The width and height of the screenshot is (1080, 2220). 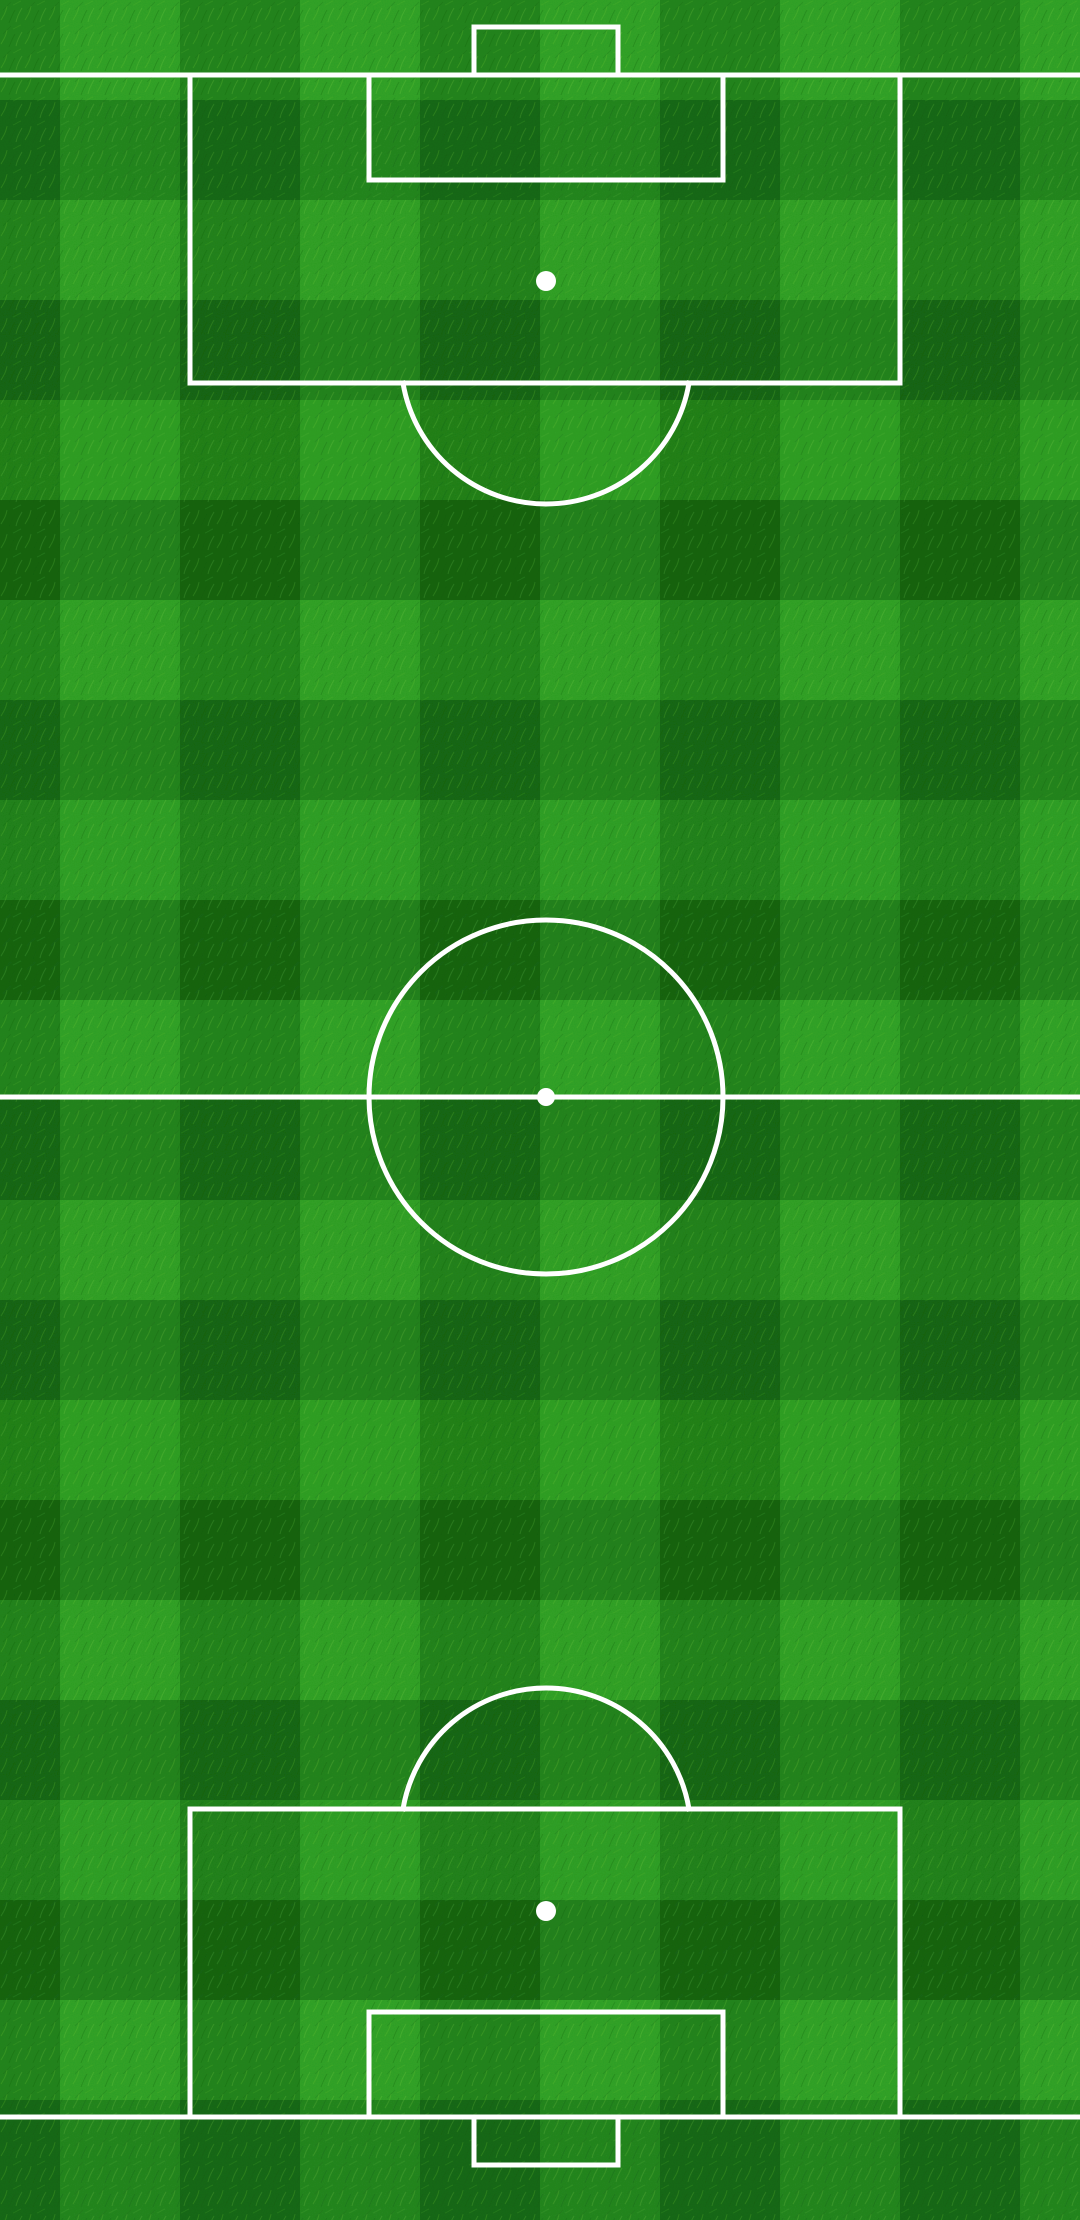 I want to click on top-penalty-arc, so click(x=546, y=443).